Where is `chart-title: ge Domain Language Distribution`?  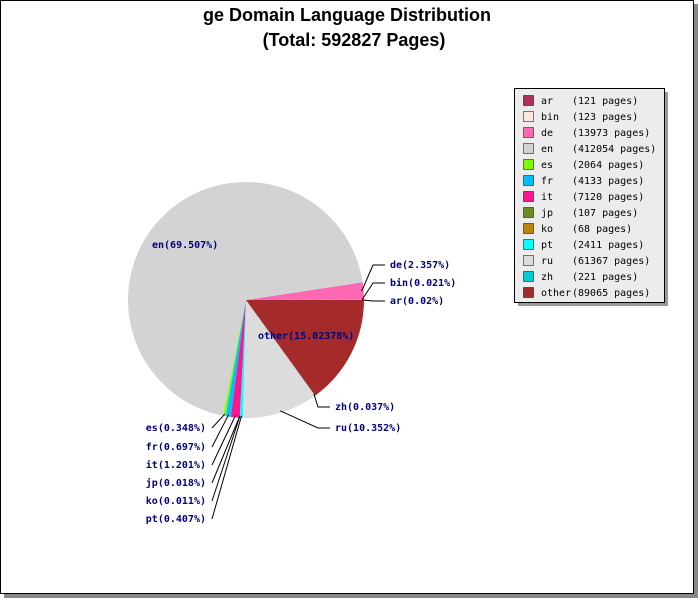 chart-title: ge Domain Language Distribution is located at coordinates (347, 15).